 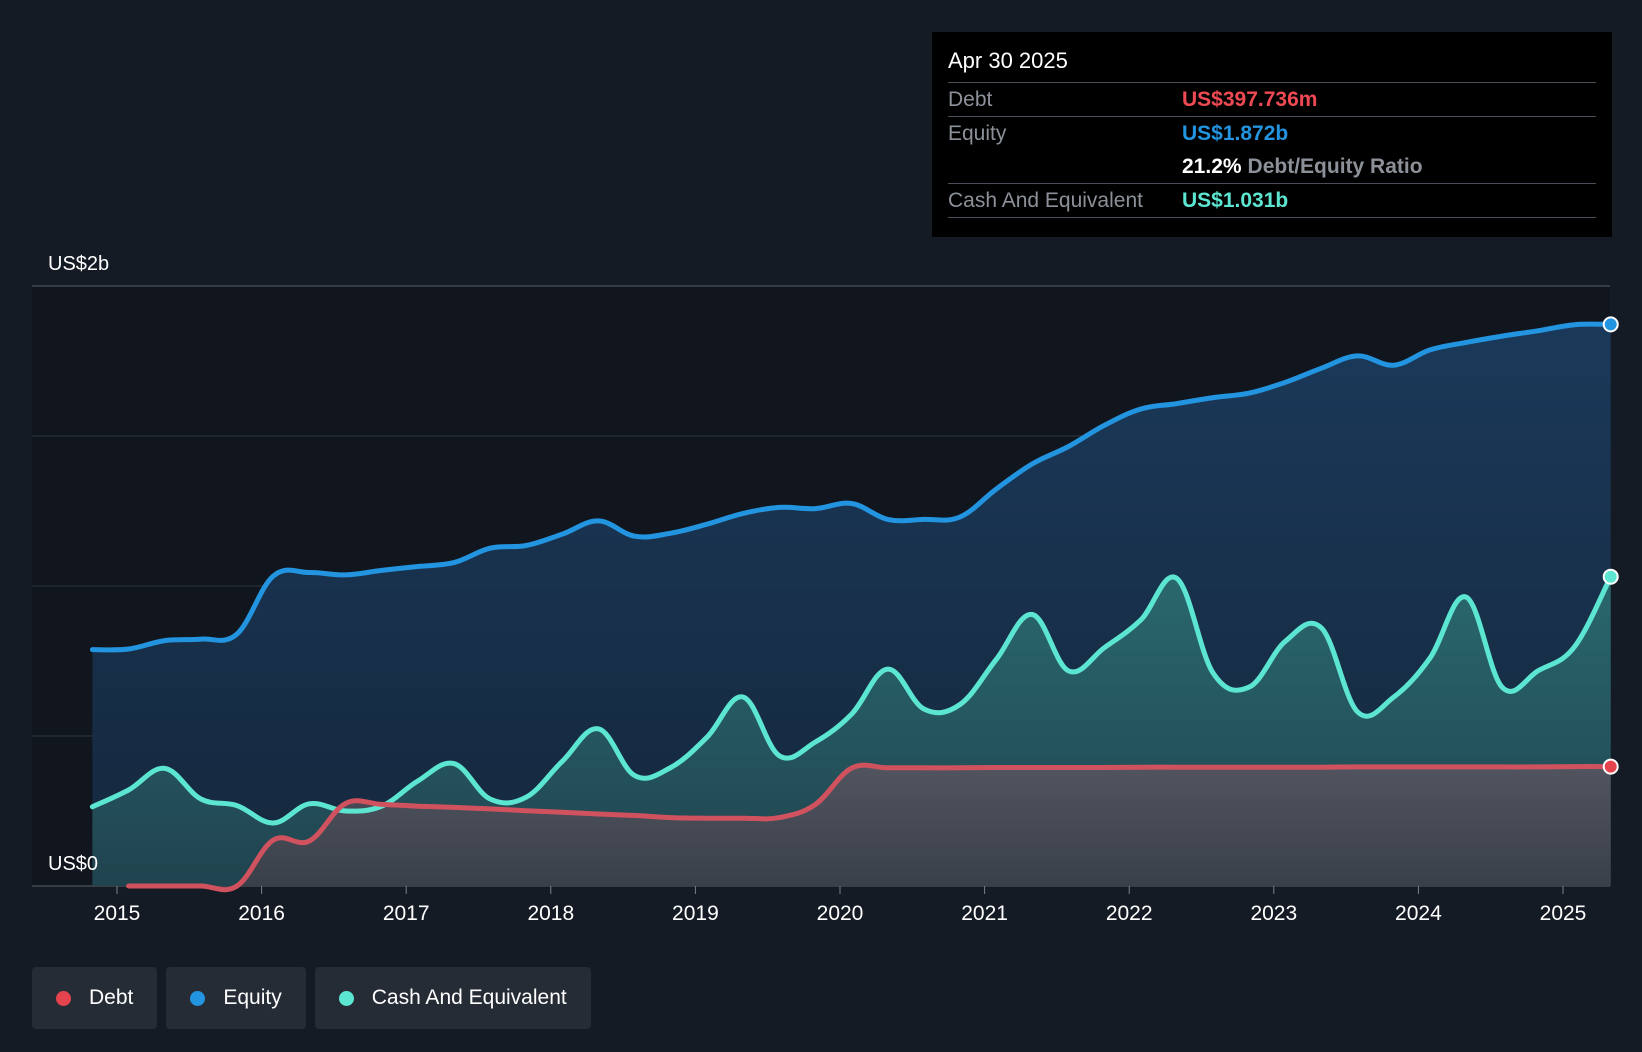 What do you see at coordinates (977, 133) in the screenshot?
I see `tooltip-equity-label: Equity` at bounding box center [977, 133].